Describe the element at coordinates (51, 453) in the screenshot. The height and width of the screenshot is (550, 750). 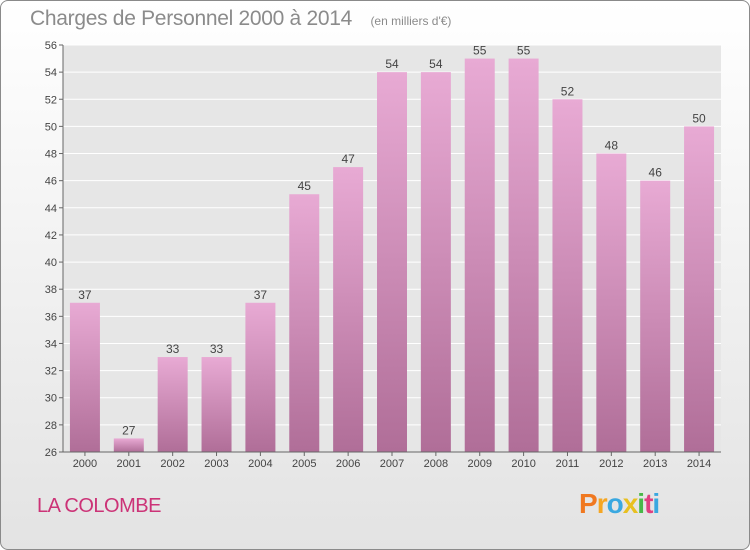
I see `y-tick-label: 26` at that location.